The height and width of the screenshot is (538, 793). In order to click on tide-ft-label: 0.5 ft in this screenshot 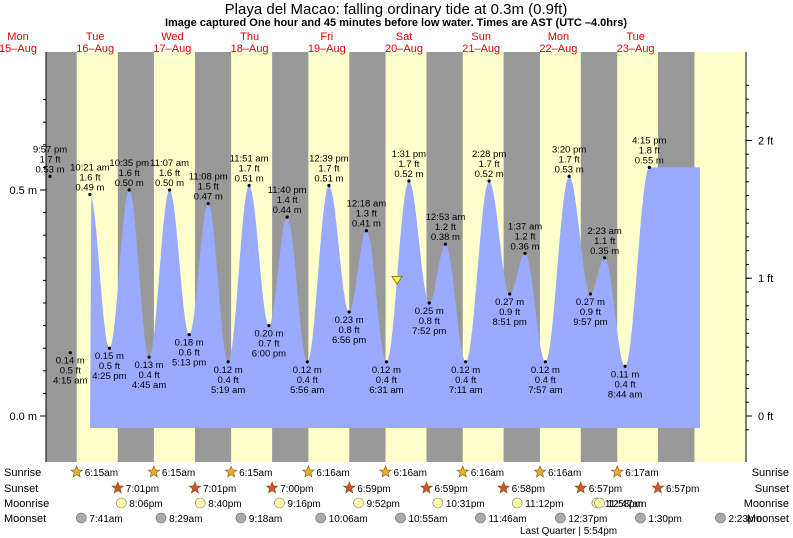, I will do `click(70, 371)`.